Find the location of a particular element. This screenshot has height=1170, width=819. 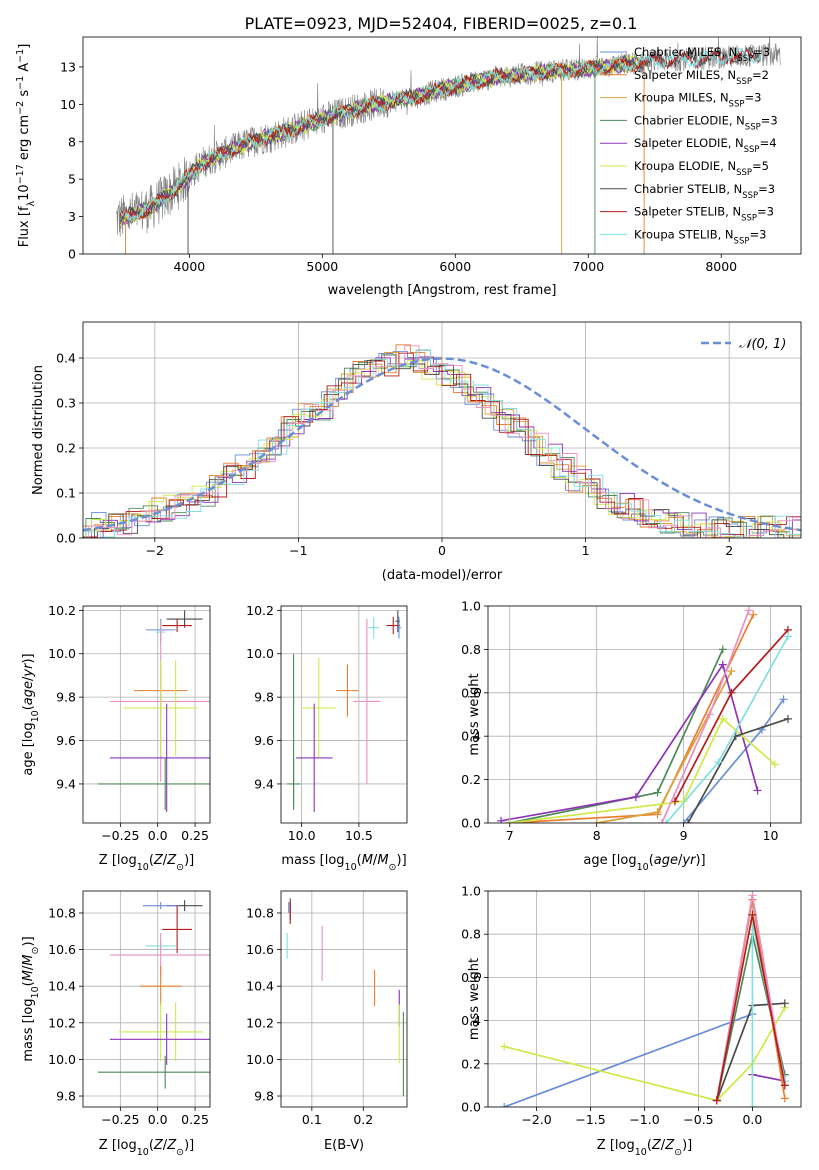

series-line-salpeter-elodie is located at coordinates (629, 742).